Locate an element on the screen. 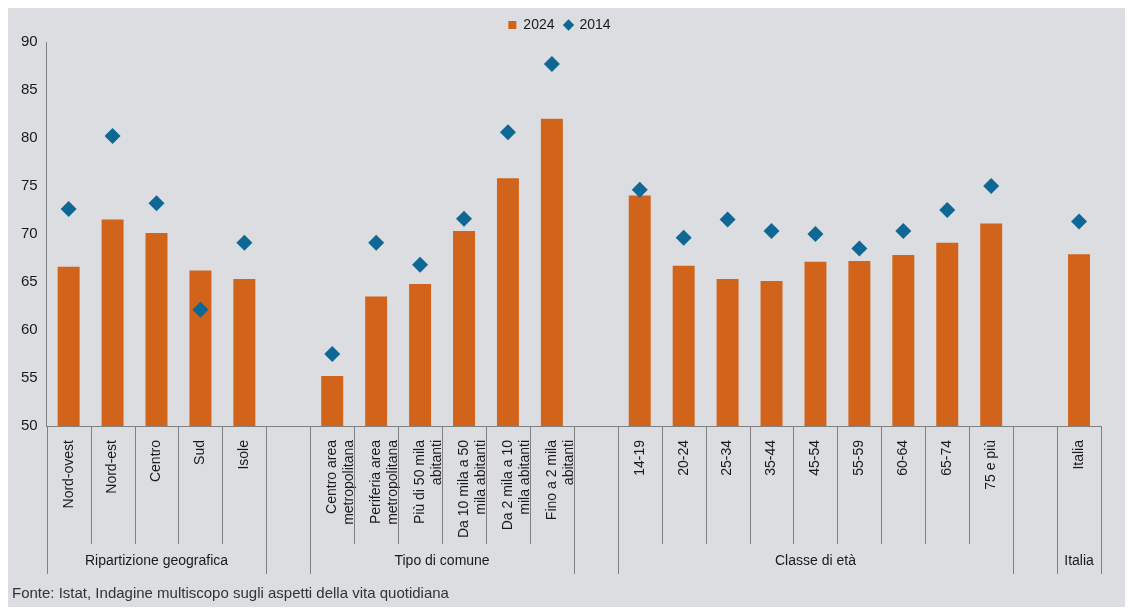 The height and width of the screenshot is (614, 1133). y-tick-label: 55 is located at coordinates (29, 377).